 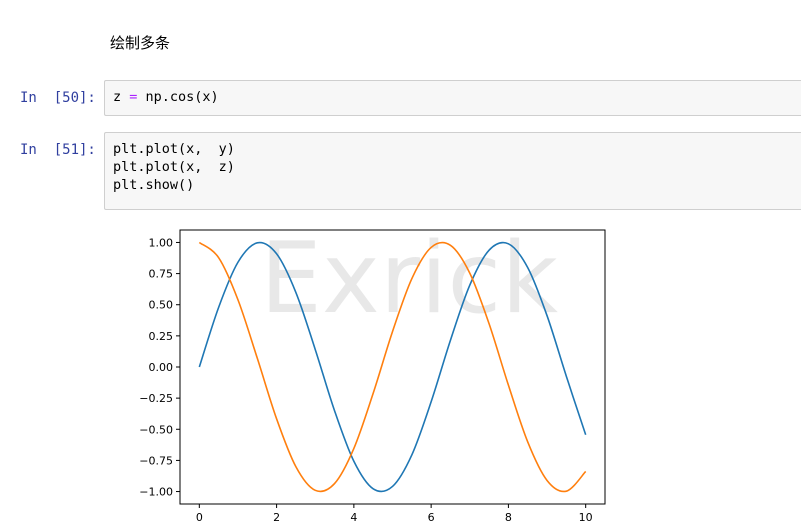 I want to click on cell-prompt-51: In [51]:, so click(x=58, y=150).